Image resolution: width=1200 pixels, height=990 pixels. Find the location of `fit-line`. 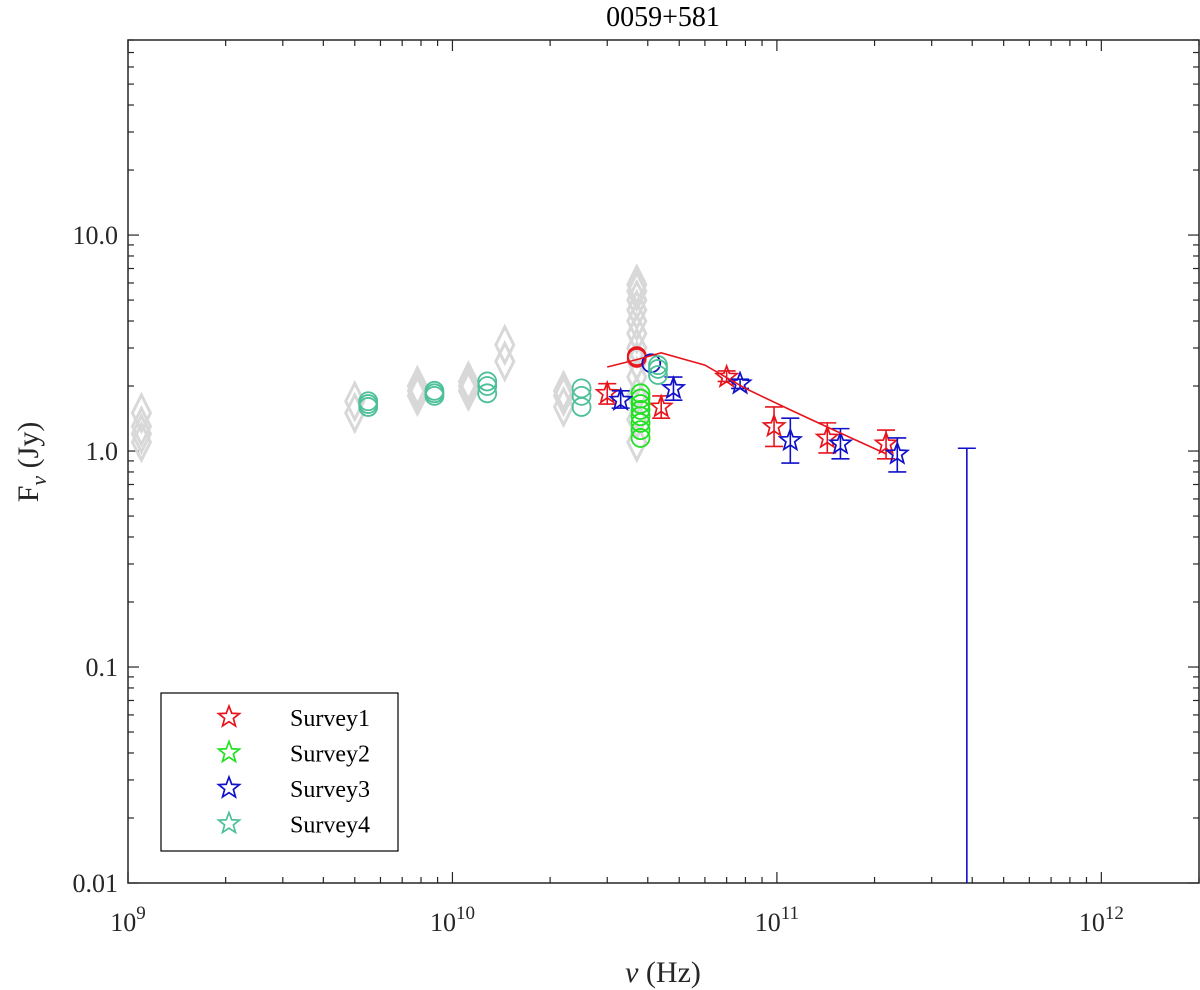

fit-line is located at coordinates (747, 403).